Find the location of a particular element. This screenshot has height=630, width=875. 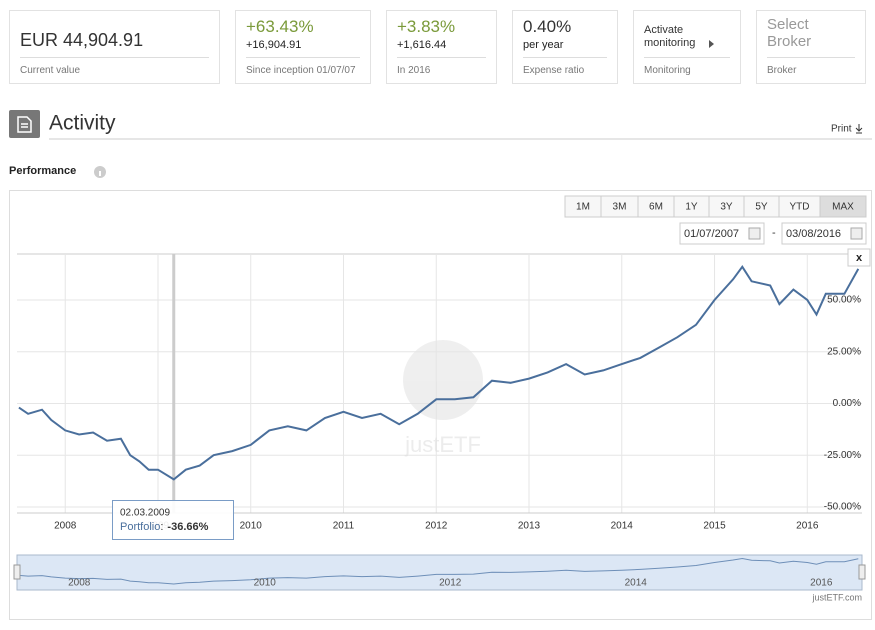

tooltip-sep: : is located at coordinates (161, 527).